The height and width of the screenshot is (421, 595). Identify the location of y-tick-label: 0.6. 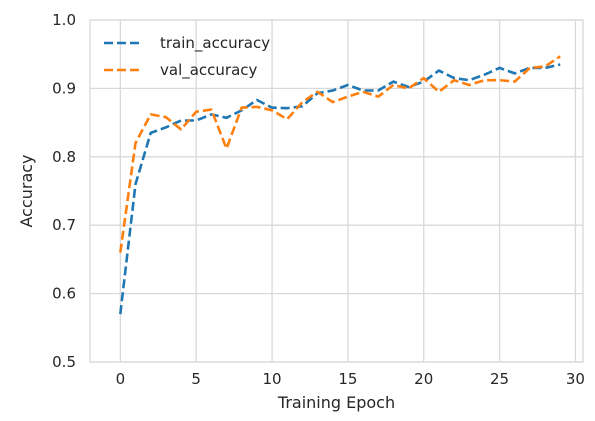
(64, 294).